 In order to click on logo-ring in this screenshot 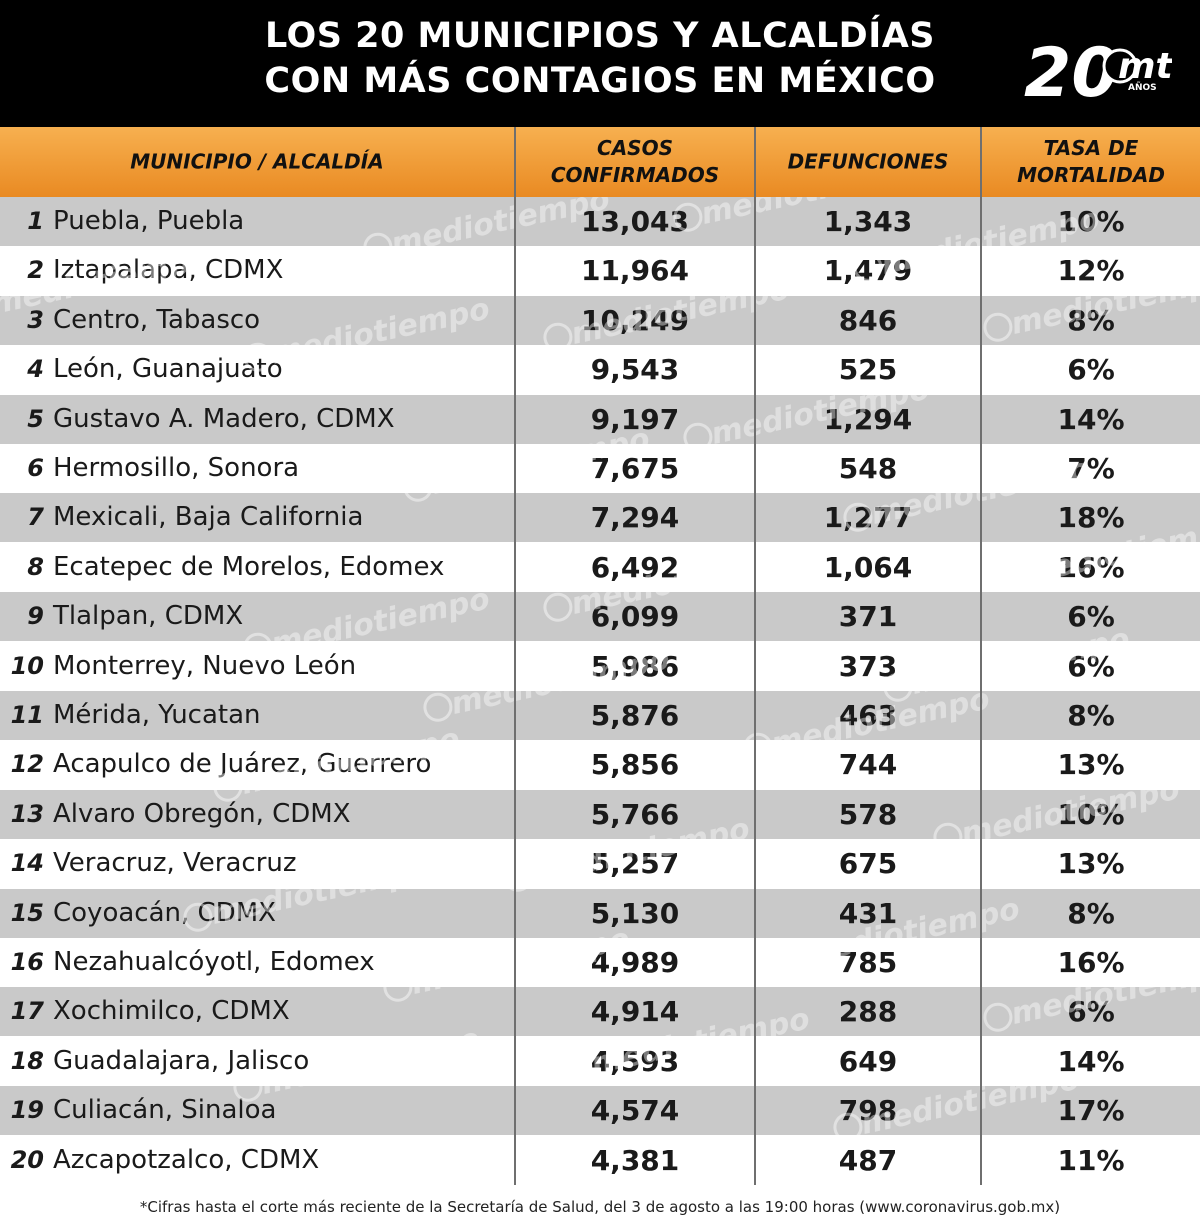, I will do `click(1120, 66)`.